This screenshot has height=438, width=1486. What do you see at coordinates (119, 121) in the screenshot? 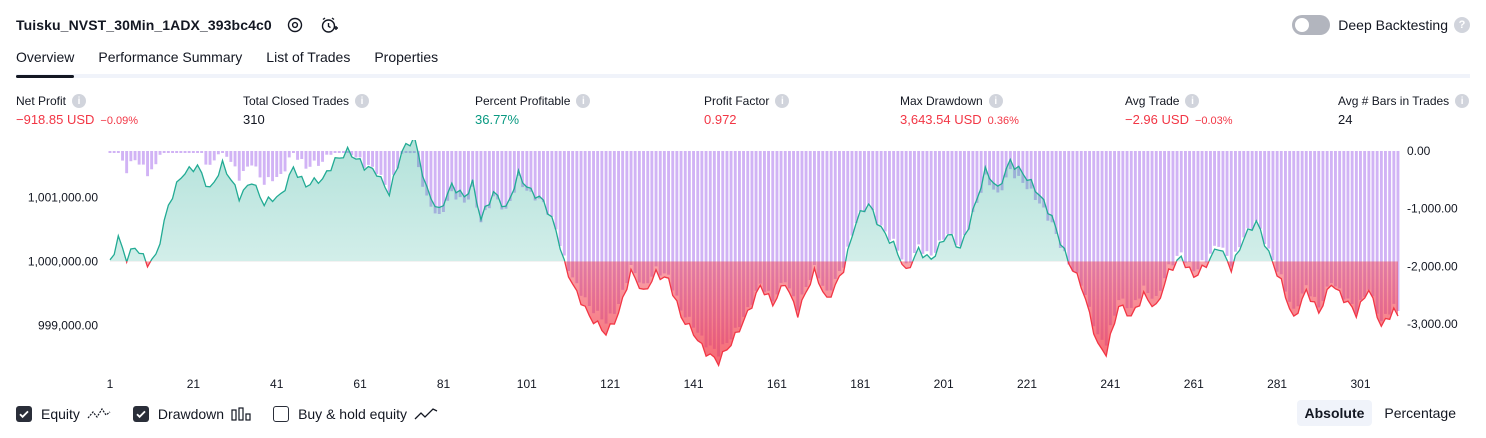
I see `net-profit-pct: −0.09%` at bounding box center [119, 121].